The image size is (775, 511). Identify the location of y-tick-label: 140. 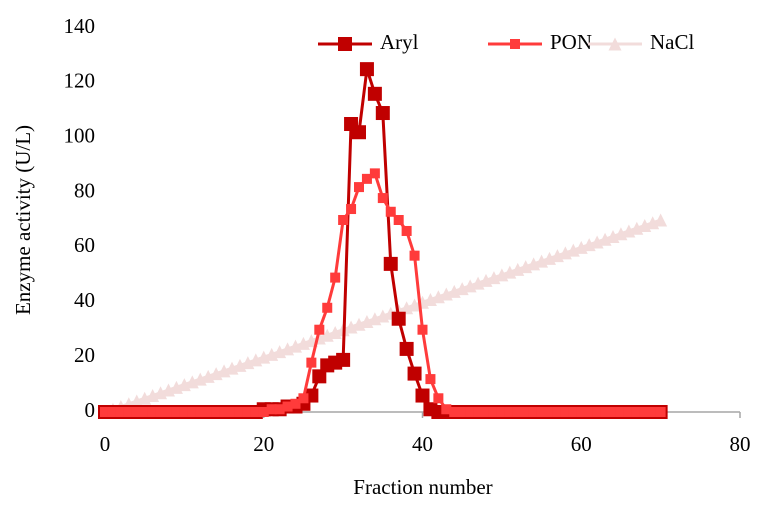
(80, 26).